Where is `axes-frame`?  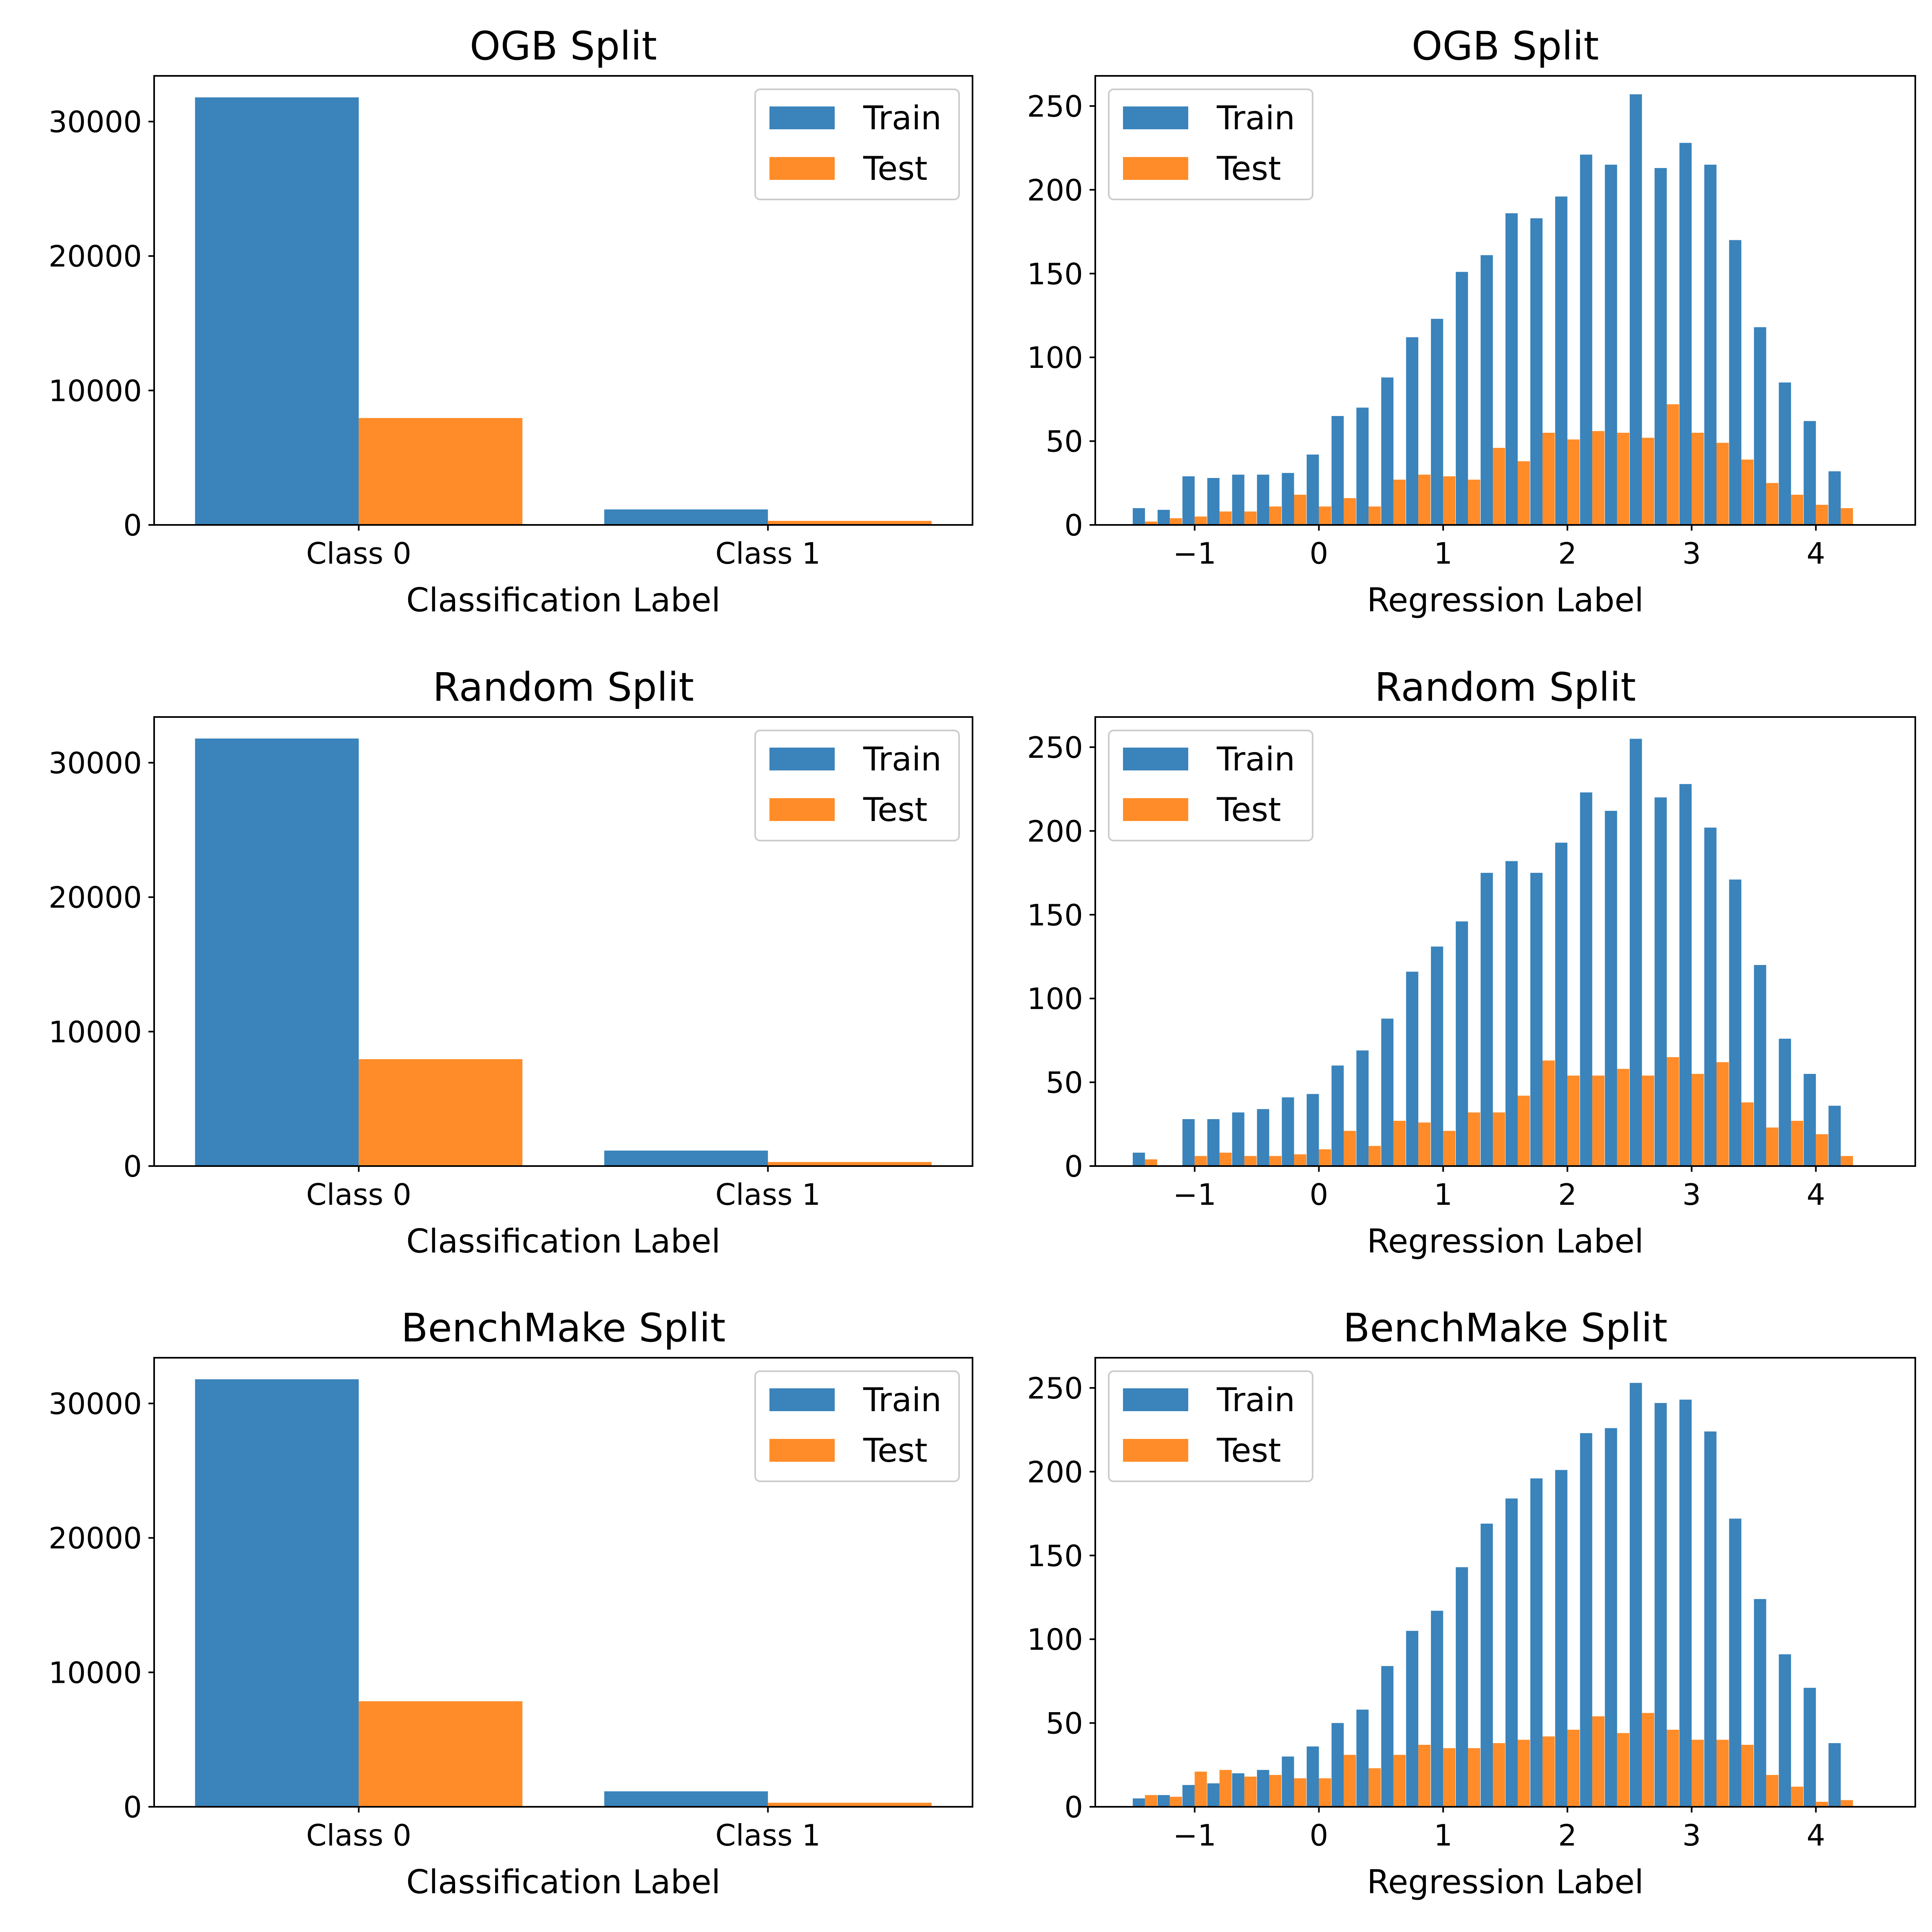
axes-frame is located at coordinates (1505, 1582).